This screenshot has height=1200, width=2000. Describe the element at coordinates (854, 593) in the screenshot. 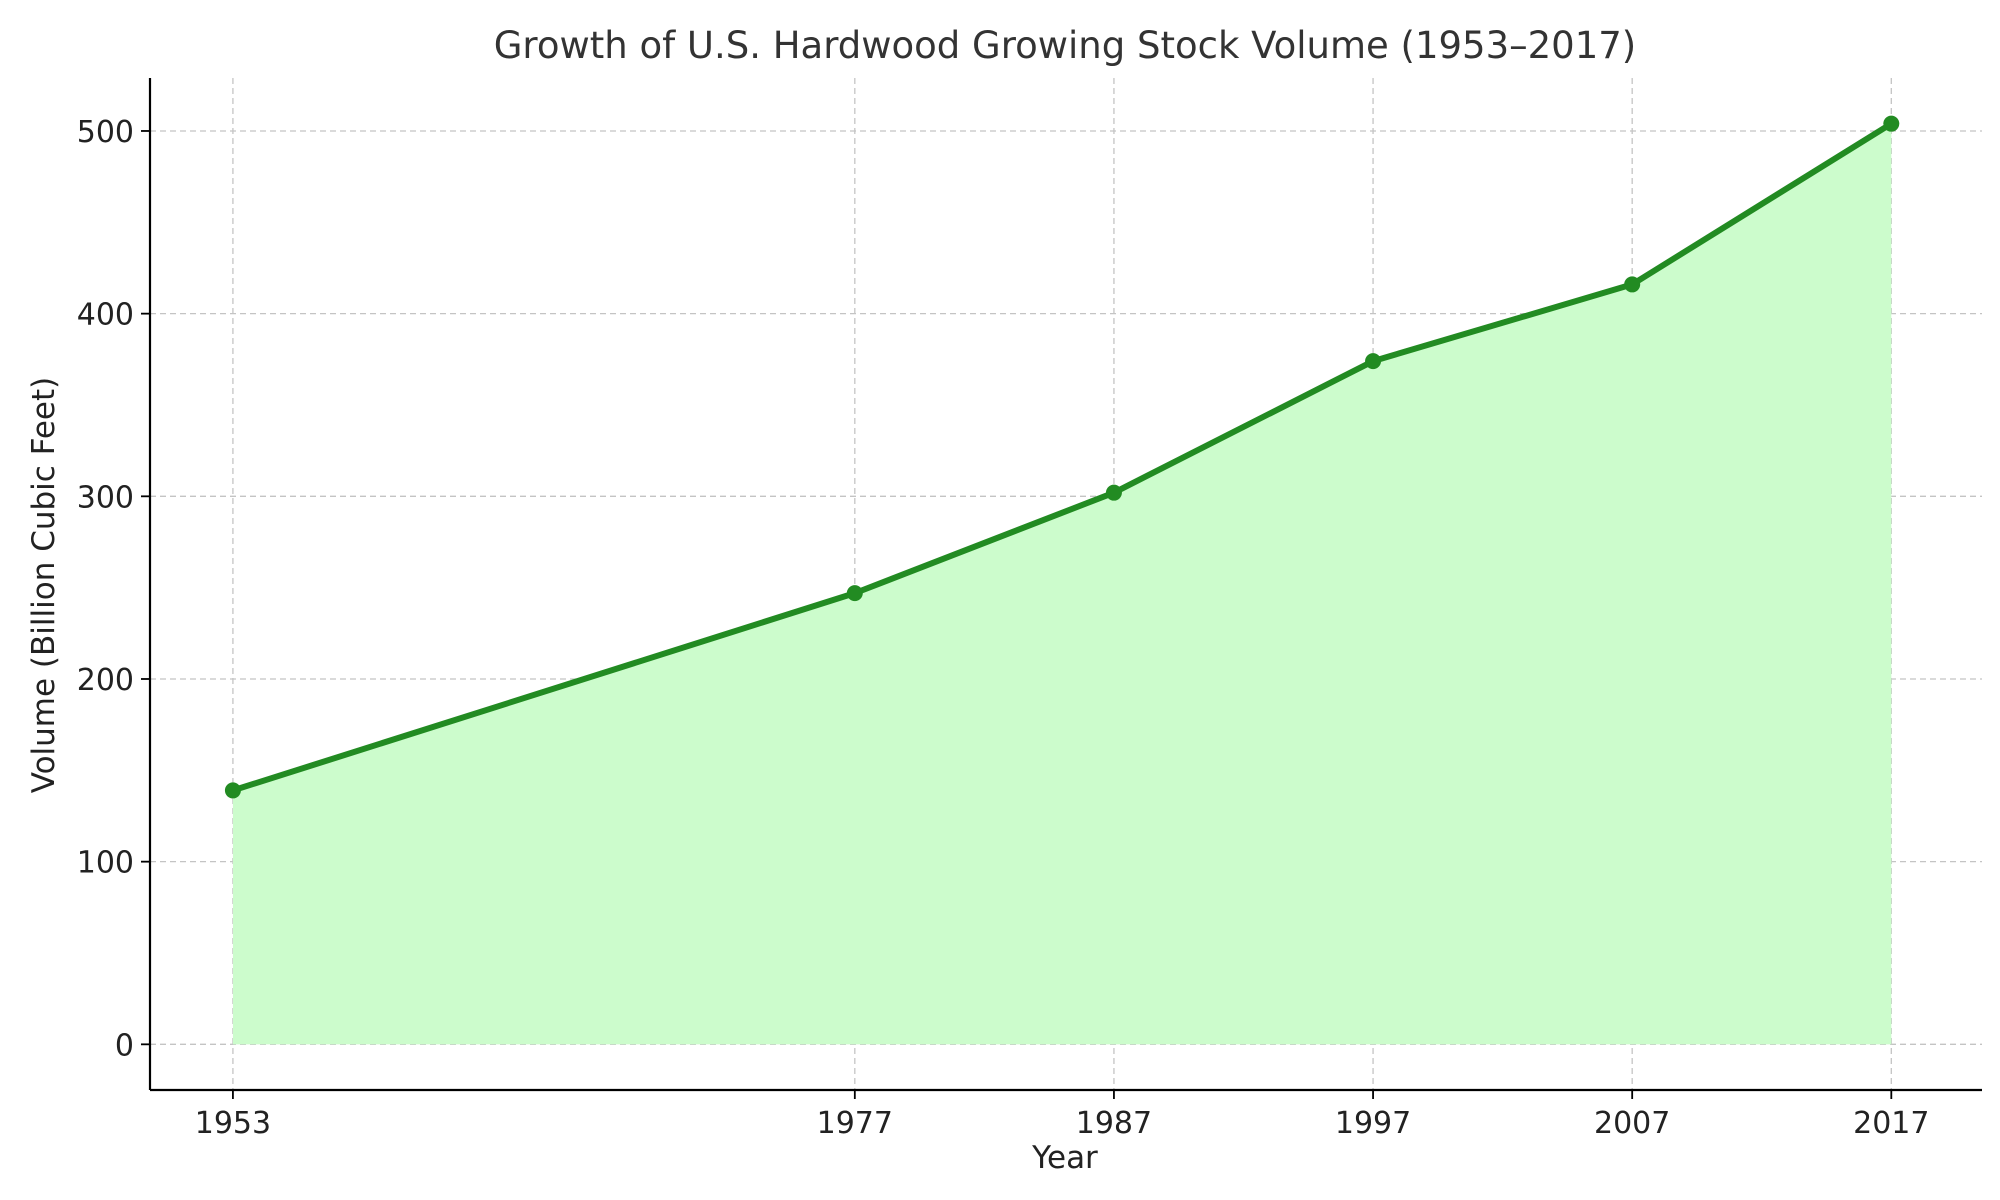

I see `data-point-1977` at that location.